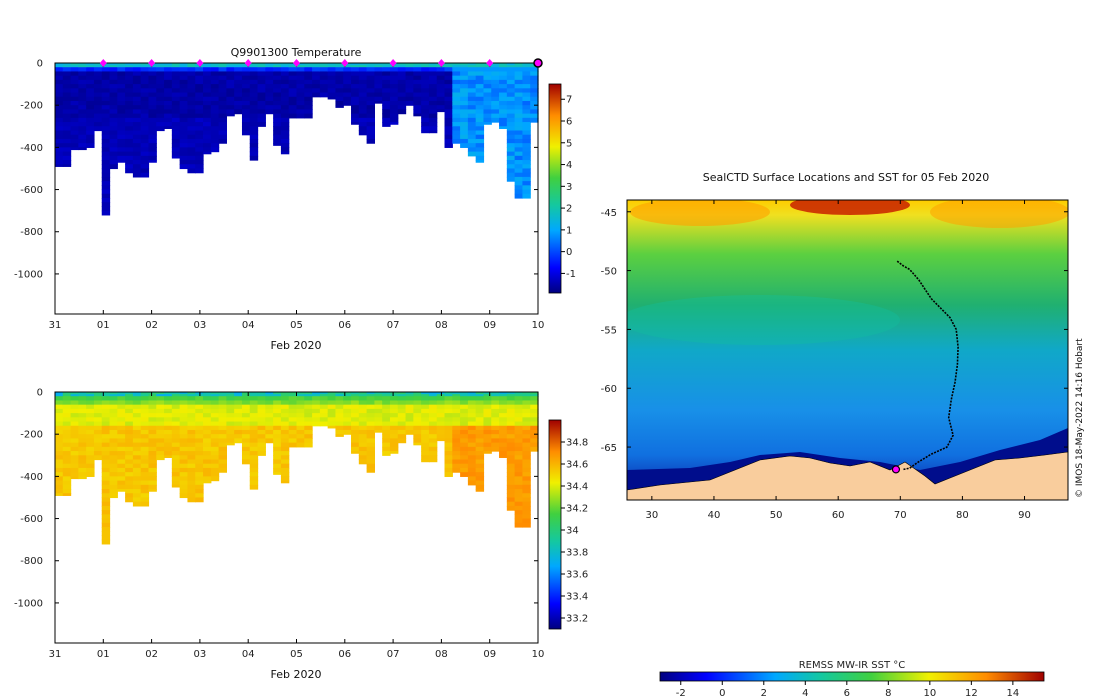  I want to click on map-credit: © IMOS 18-May-2022 14:16 Hobart, so click(1080, 418).